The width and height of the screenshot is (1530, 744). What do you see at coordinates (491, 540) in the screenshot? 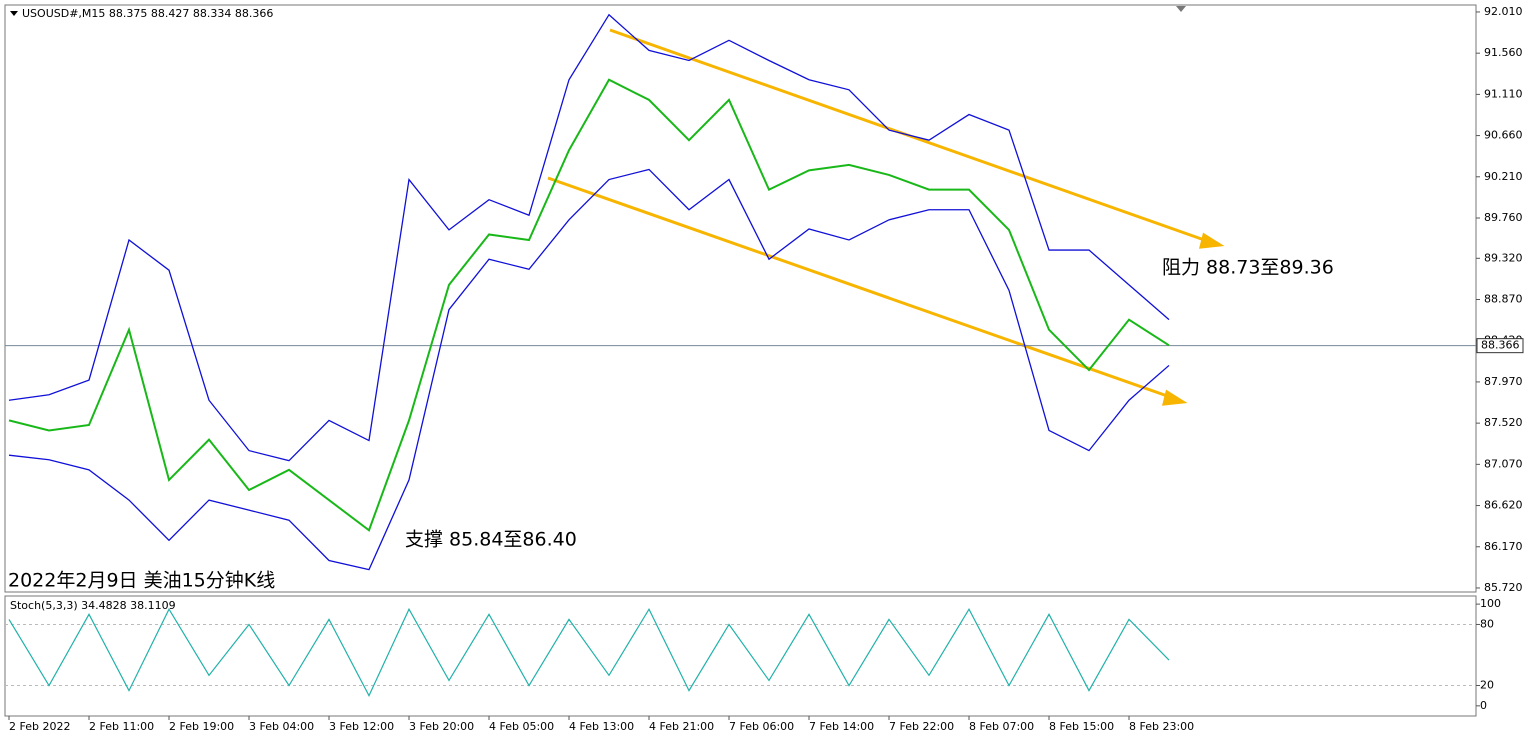
I see `annotation: 支撑 85.84至86.40` at bounding box center [491, 540].